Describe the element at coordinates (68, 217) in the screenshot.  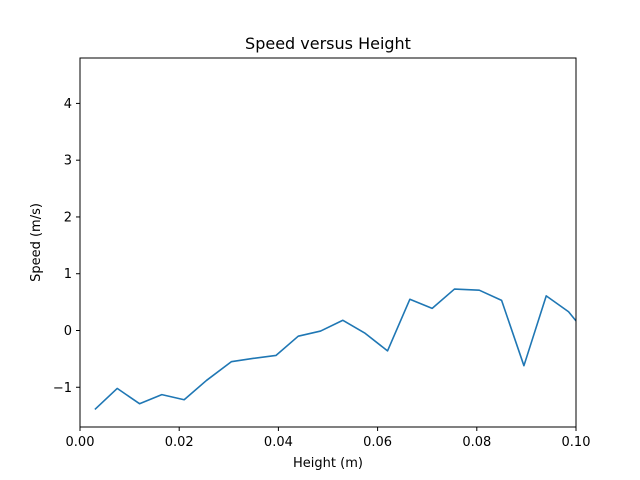
I see `y-tick-label: 2` at that location.